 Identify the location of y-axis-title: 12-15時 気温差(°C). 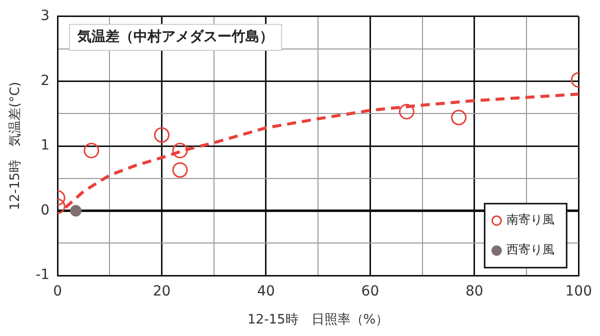
(16, 146).